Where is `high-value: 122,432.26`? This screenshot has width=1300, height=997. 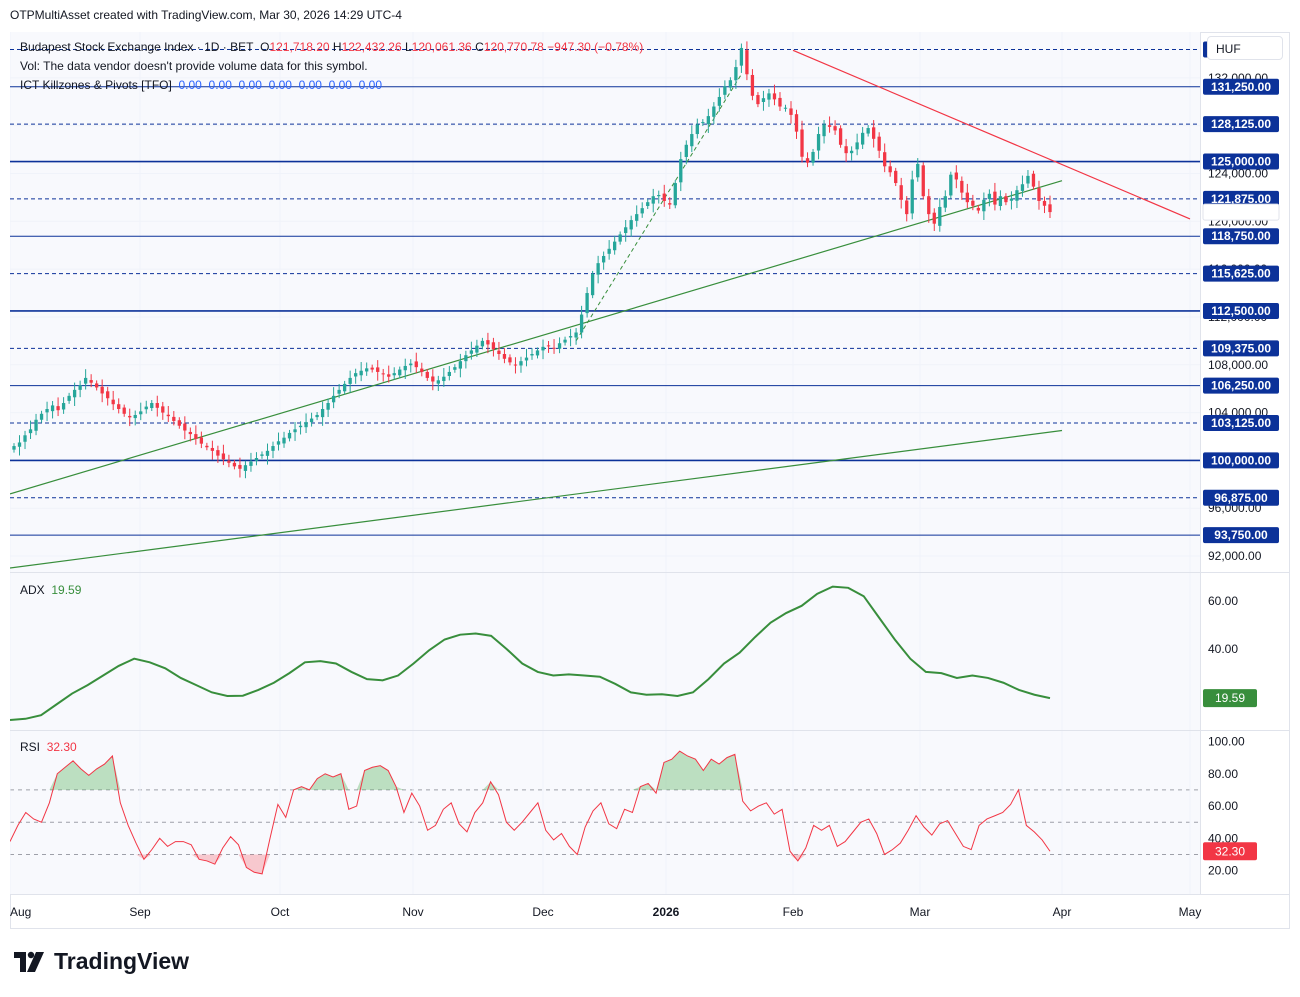
high-value: 122,432.26 is located at coordinates (371, 47).